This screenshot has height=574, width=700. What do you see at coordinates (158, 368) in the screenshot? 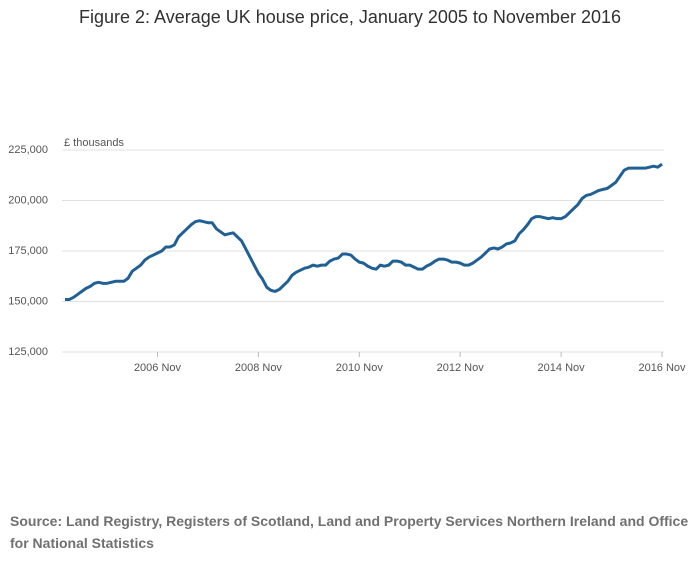
I see `x-tick-label: 2006 Nov` at bounding box center [158, 368].